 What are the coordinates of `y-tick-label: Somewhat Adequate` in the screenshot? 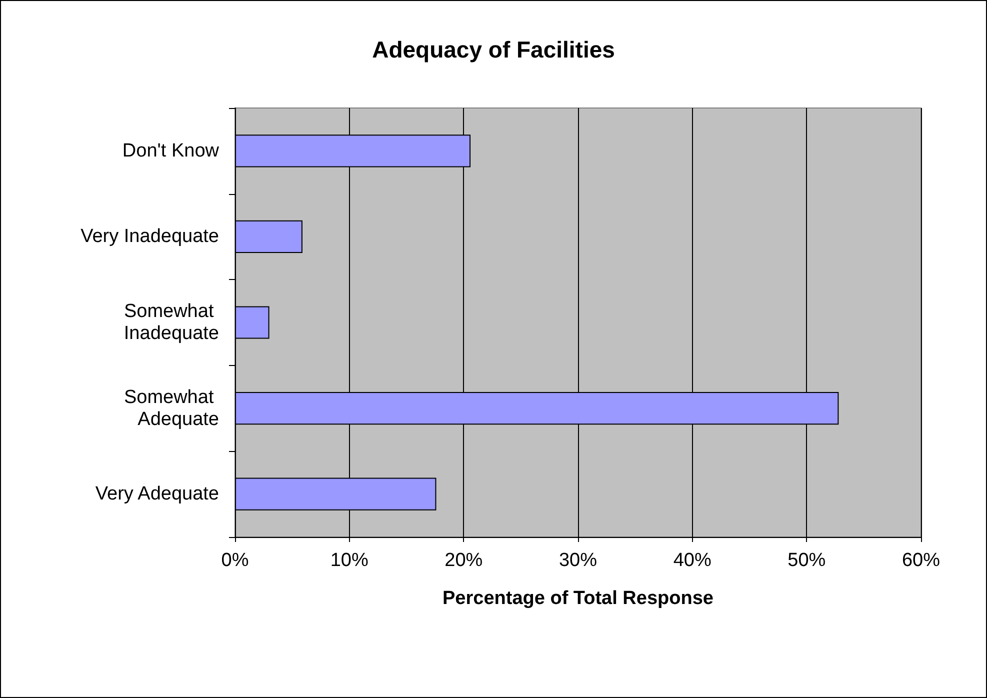 It's located at (171, 408).